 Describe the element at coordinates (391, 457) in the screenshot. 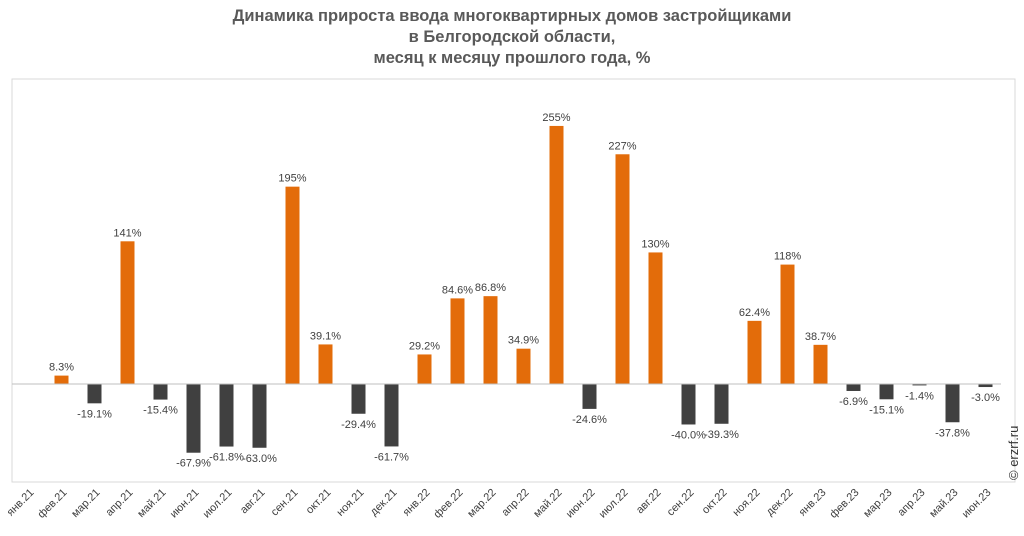

I see `value-label-дек.21: -61.7%` at that location.